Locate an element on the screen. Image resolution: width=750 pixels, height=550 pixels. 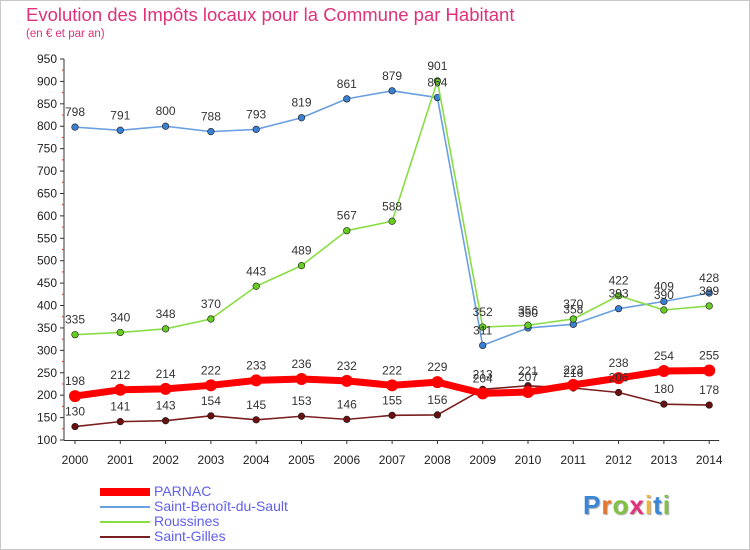
legend-label-parnac: PARNAC is located at coordinates (183, 491).